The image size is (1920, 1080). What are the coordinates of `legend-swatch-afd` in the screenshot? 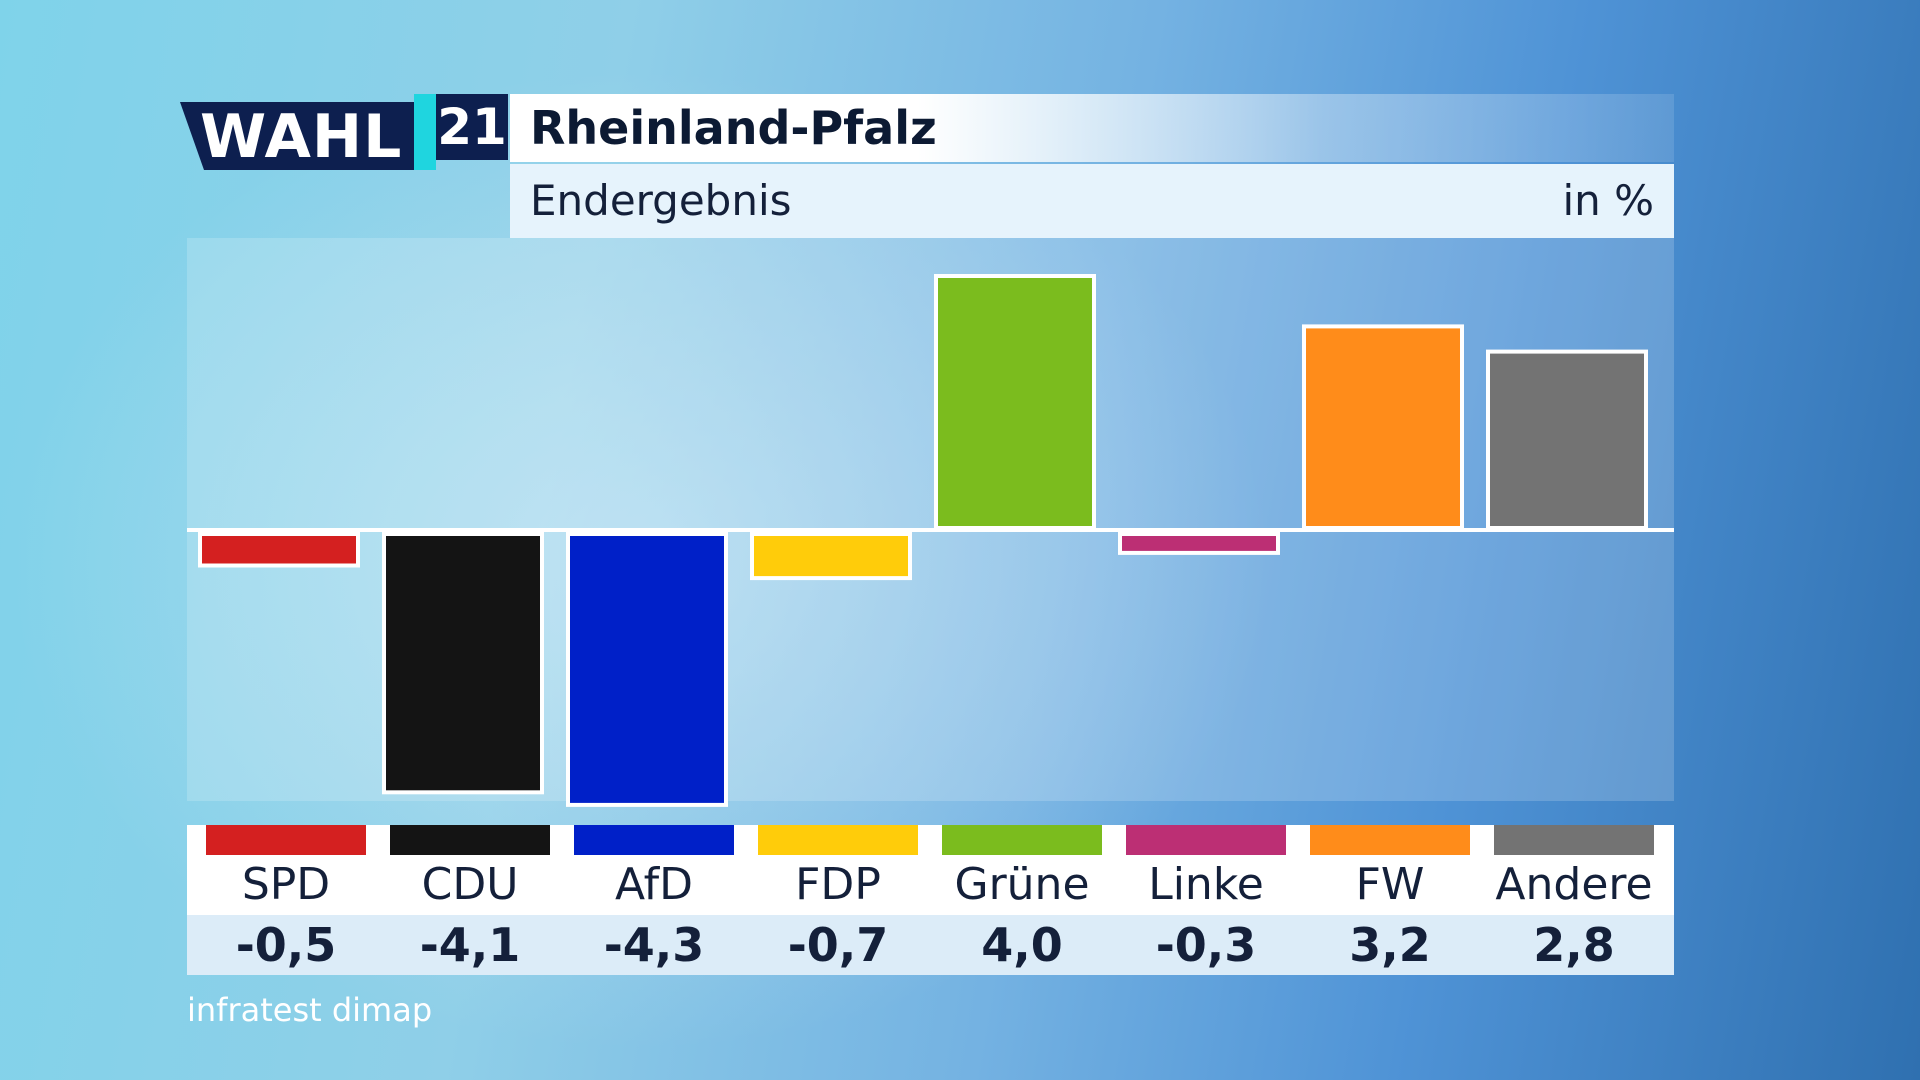 It's located at (654, 840).